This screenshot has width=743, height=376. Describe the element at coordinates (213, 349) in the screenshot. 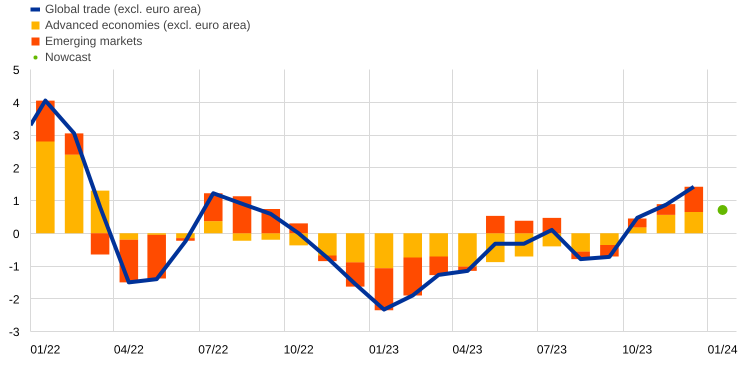

I see `x-tick-label: 07/22` at that location.